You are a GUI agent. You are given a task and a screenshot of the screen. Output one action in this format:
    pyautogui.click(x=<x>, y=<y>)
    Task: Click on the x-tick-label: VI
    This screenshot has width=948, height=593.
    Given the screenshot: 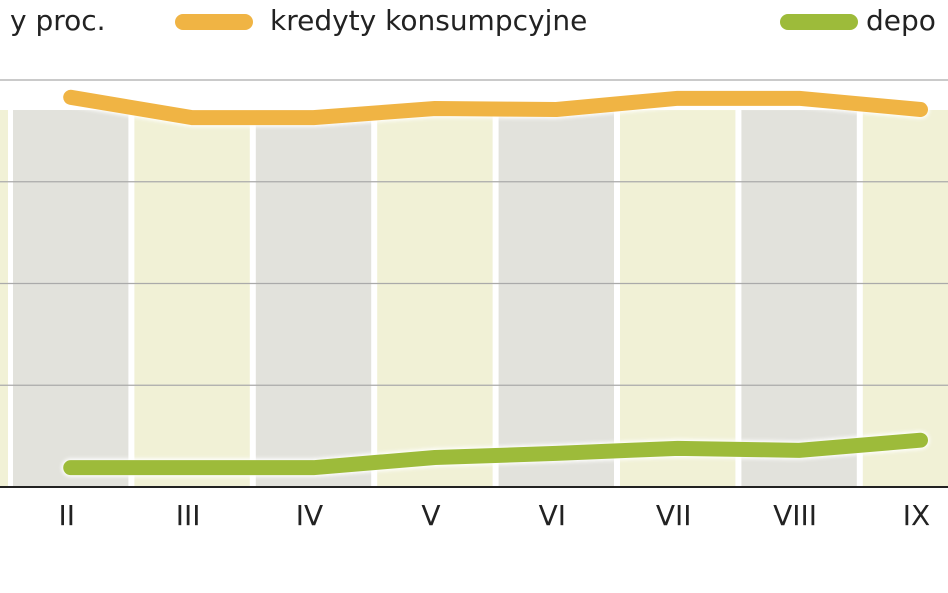 What is the action you would take?
    pyautogui.click(x=552, y=515)
    